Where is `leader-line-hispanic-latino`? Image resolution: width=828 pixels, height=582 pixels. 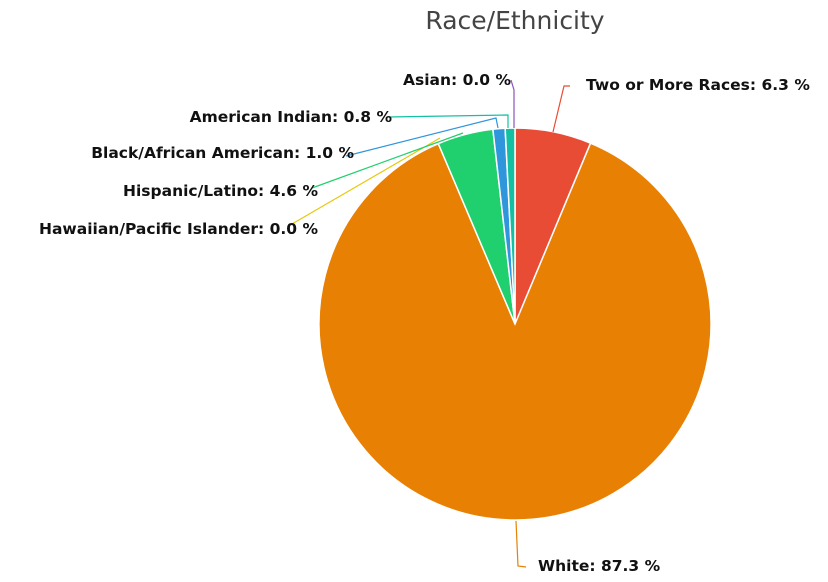
leader-line-hispanic-latino is located at coordinates (387, 160).